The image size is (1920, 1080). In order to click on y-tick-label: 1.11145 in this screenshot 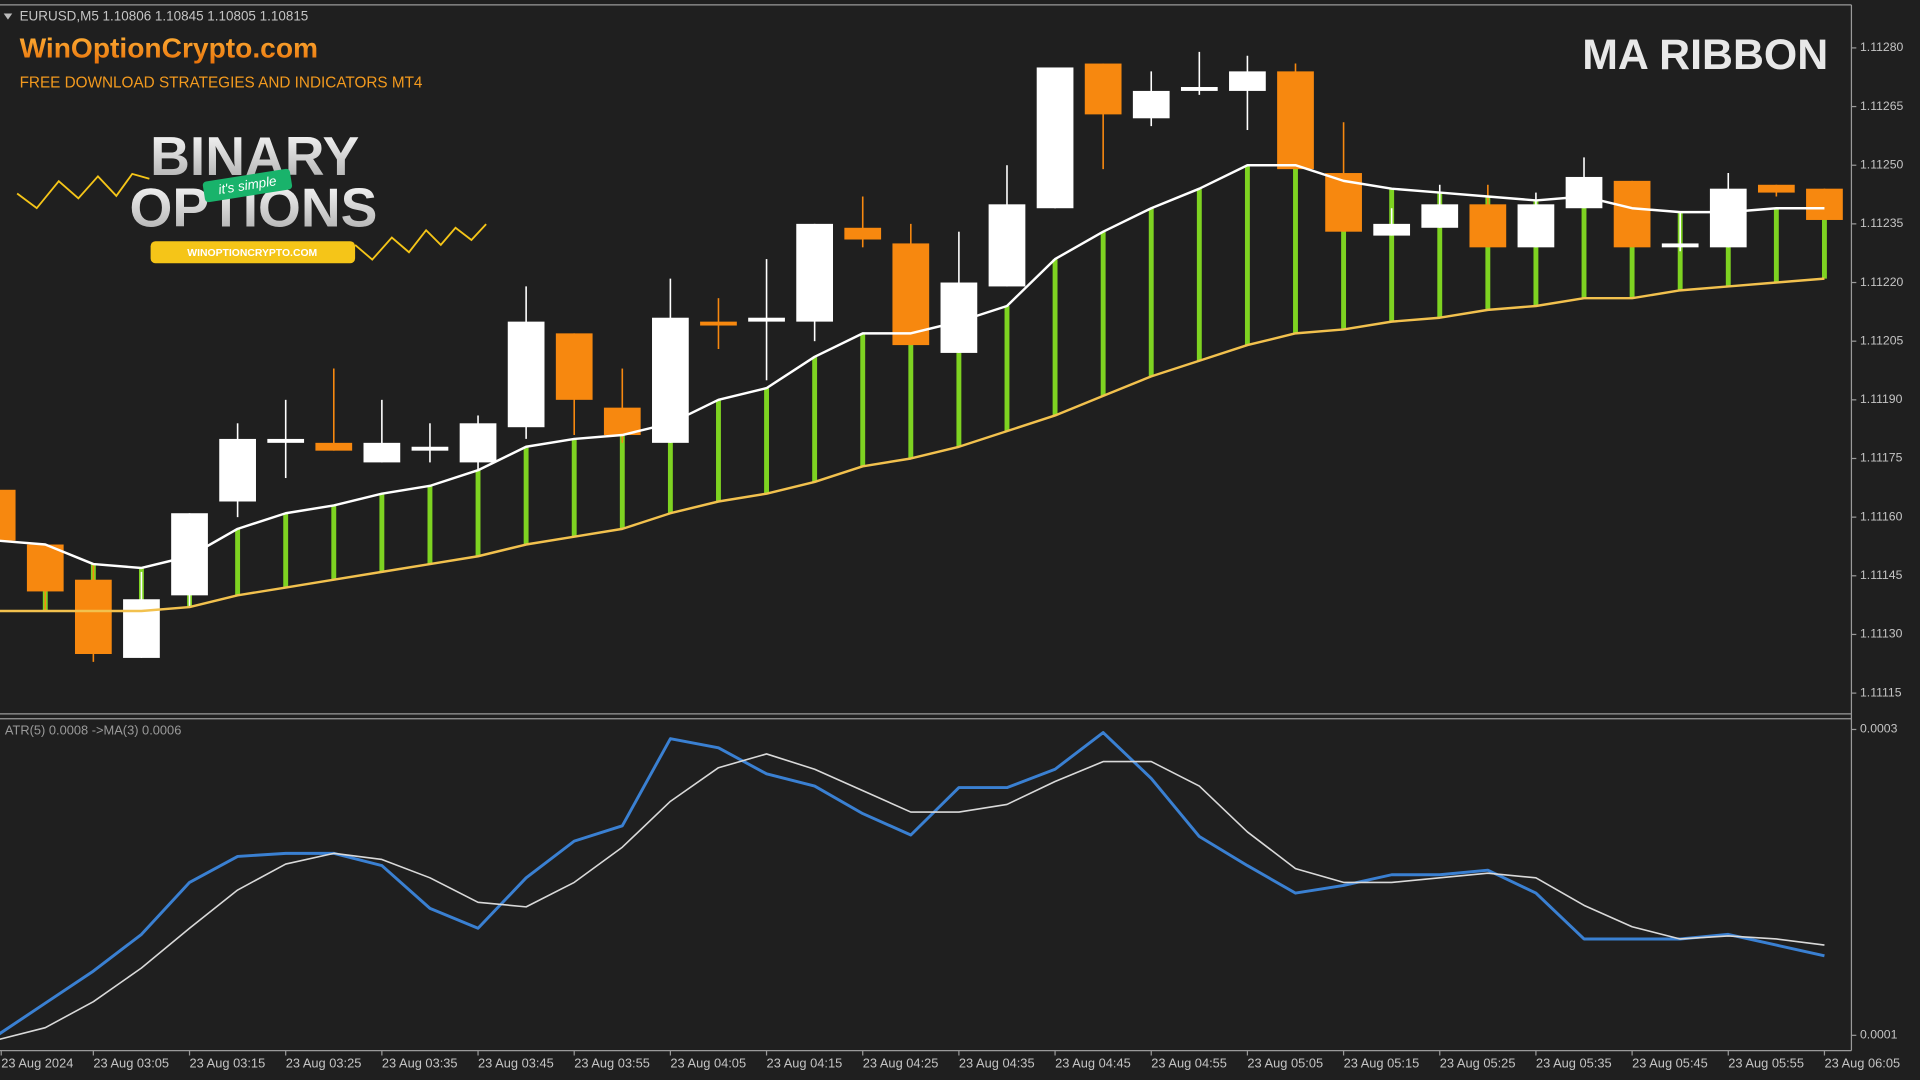, I will do `click(1881, 575)`.